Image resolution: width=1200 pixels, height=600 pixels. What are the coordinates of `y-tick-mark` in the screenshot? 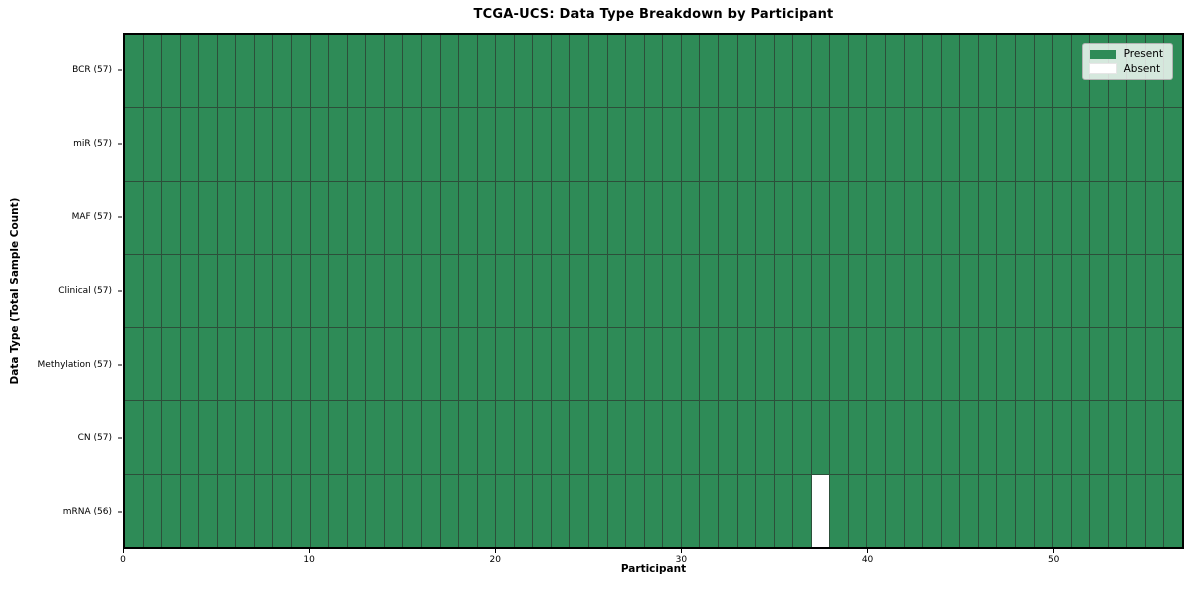 It's located at (120, 438).